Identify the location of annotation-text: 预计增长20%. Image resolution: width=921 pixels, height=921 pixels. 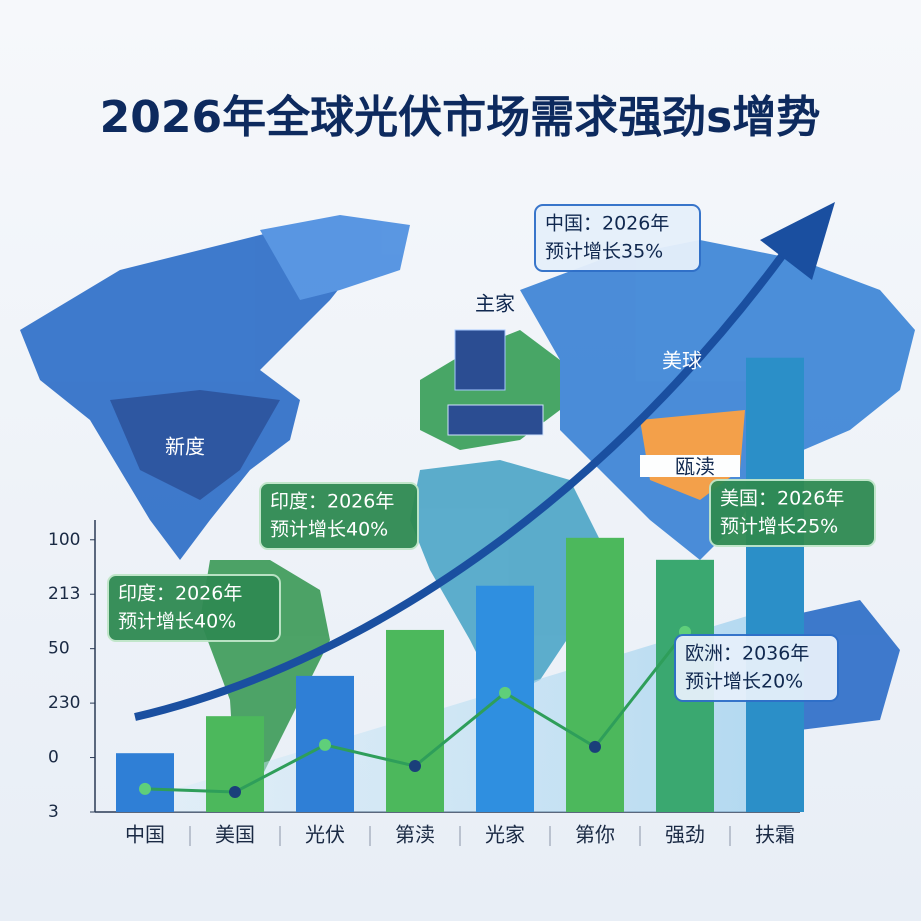
(744, 682).